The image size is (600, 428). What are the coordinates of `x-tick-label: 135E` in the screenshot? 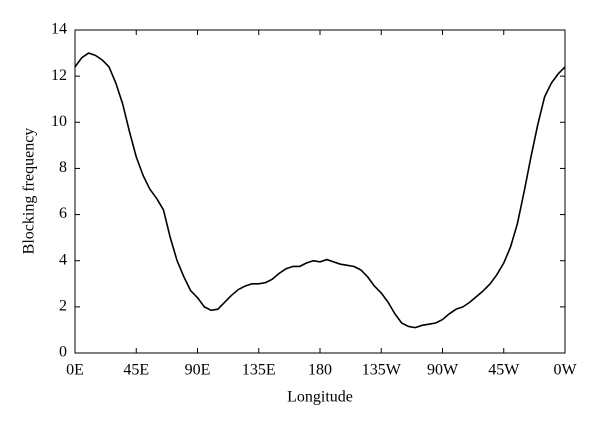 It's located at (259, 370).